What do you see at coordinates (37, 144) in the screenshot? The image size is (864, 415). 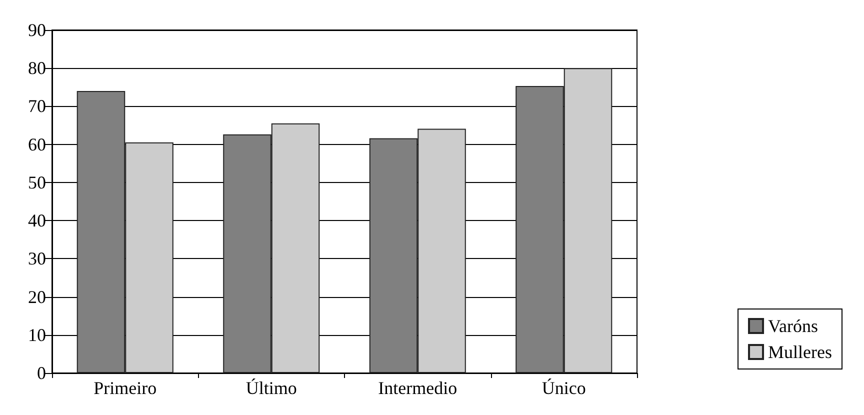 I see `y-tick-label: 60` at bounding box center [37, 144].